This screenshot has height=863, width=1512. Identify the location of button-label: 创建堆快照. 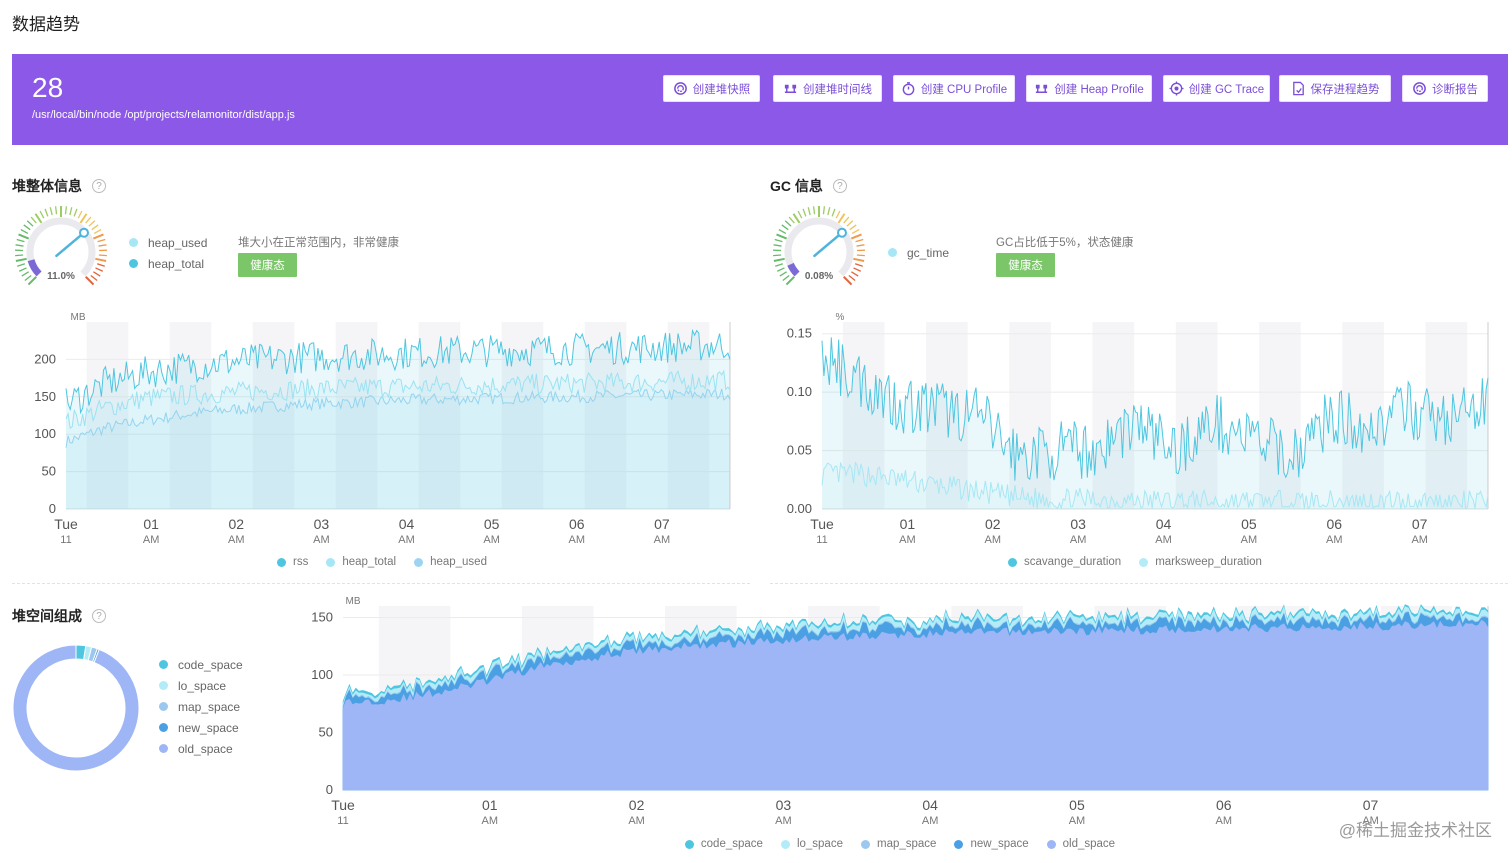
(721, 89).